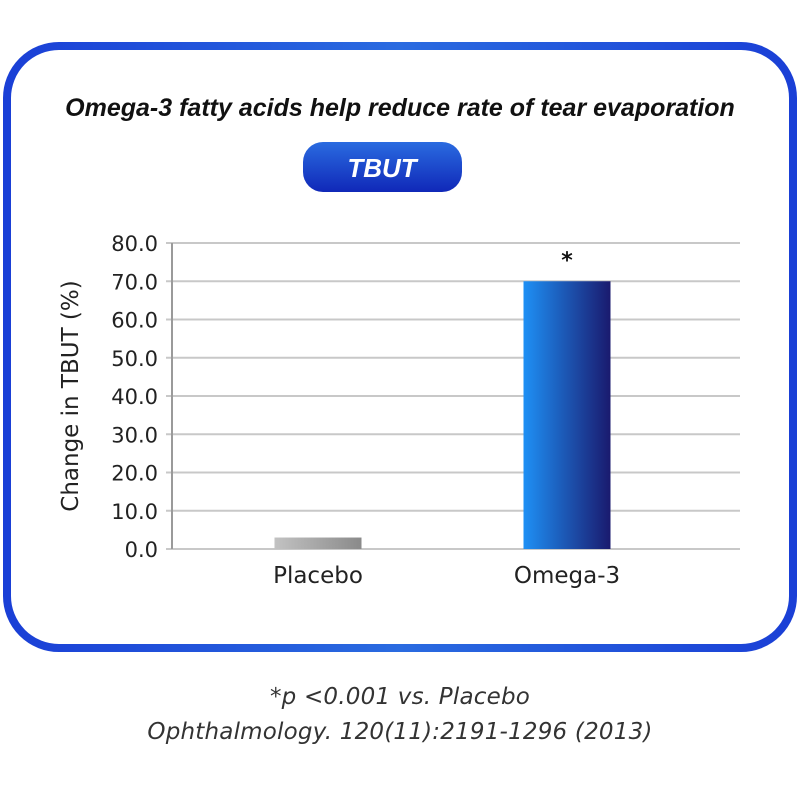 Image resolution: width=800 pixels, height=793 pixels. Describe the element at coordinates (134, 435) in the screenshot. I see `y-tick-label: 30.0` at that location.